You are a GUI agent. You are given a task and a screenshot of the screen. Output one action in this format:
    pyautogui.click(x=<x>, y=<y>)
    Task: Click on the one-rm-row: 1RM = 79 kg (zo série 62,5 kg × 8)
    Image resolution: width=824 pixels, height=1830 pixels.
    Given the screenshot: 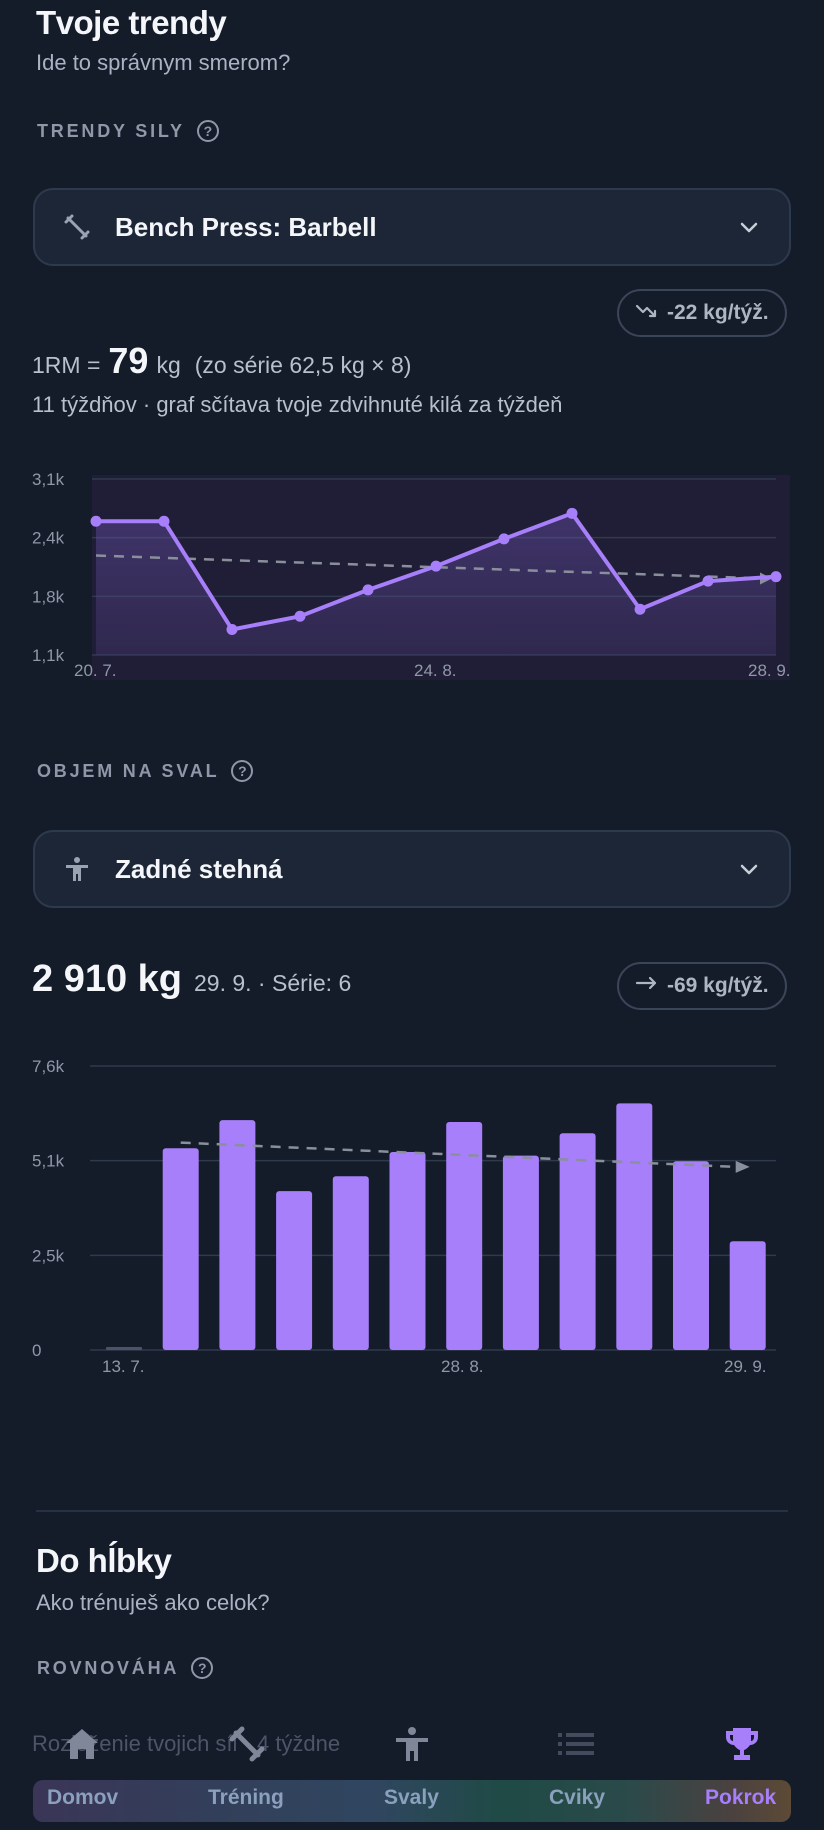 What is the action you would take?
    pyautogui.click(x=221, y=361)
    